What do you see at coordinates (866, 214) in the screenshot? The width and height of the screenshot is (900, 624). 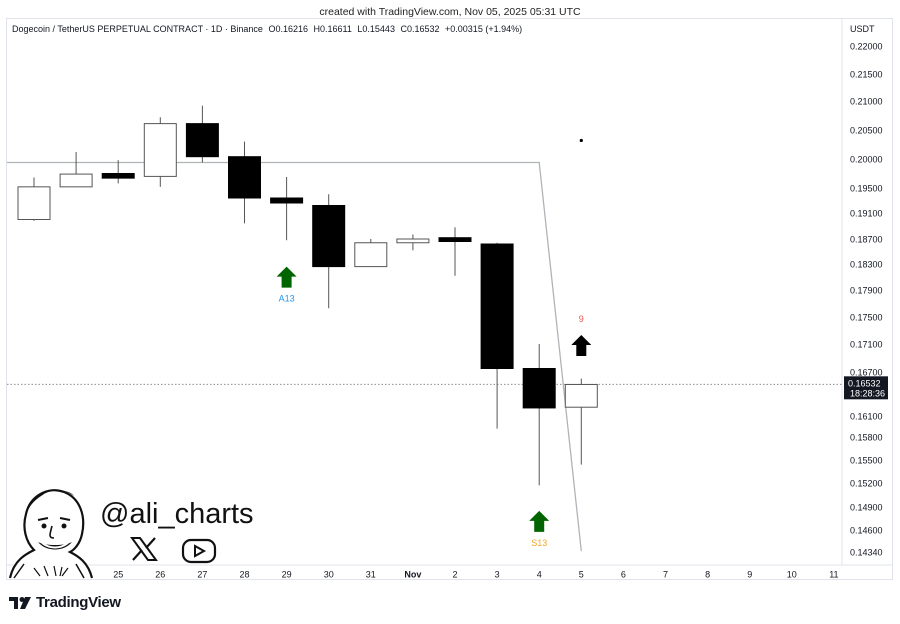 I see `y-tick-label: 0.19100` at bounding box center [866, 214].